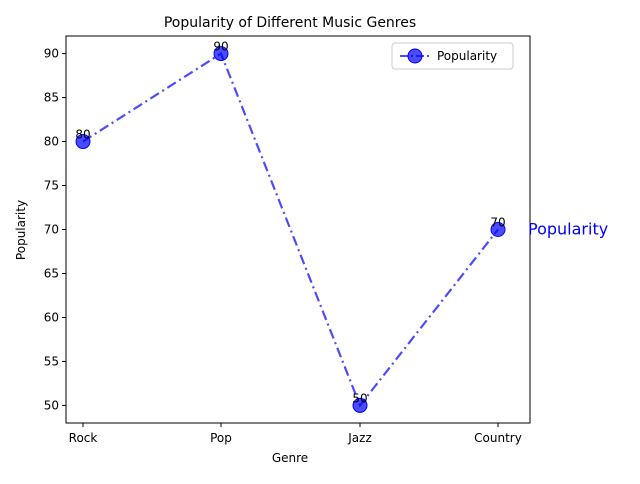 This screenshot has width=640, height=484. What do you see at coordinates (51, 405) in the screenshot?
I see `y-tick-label: 50` at bounding box center [51, 405].